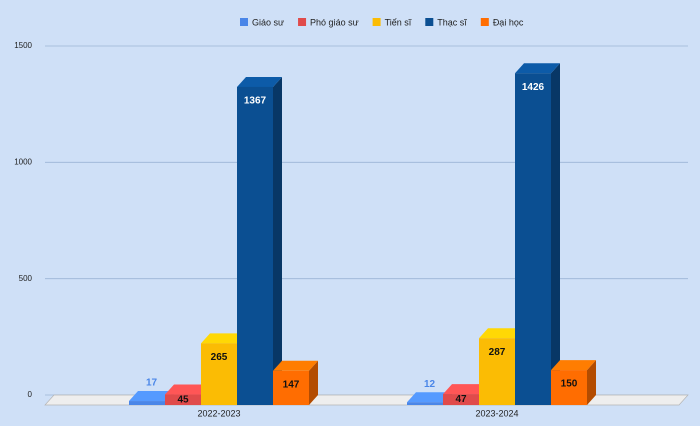 This screenshot has height=426, width=700. Describe the element at coordinates (268, 22) in the screenshot. I see `legend-label: Giáo sư` at that location.